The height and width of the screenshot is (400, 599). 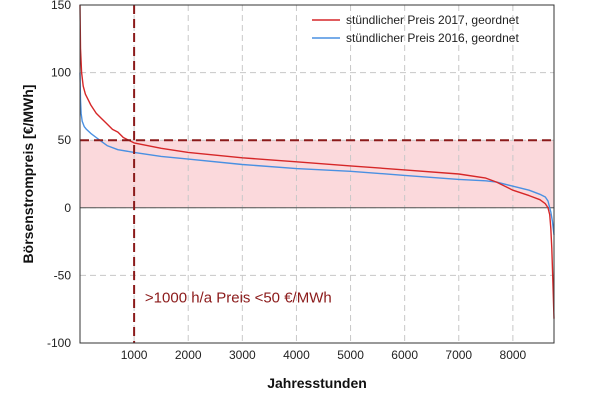 I want to click on y-tick-label: -50, so click(x=63, y=275).